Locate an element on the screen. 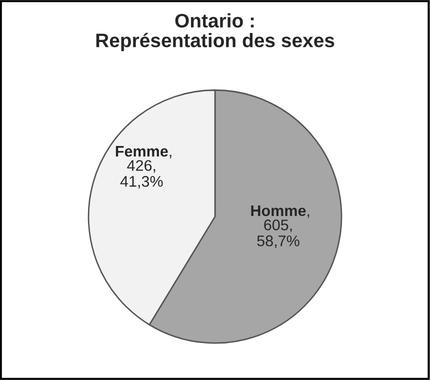 This screenshot has height=380, width=430. slice-label: Femme is located at coordinates (142, 151).